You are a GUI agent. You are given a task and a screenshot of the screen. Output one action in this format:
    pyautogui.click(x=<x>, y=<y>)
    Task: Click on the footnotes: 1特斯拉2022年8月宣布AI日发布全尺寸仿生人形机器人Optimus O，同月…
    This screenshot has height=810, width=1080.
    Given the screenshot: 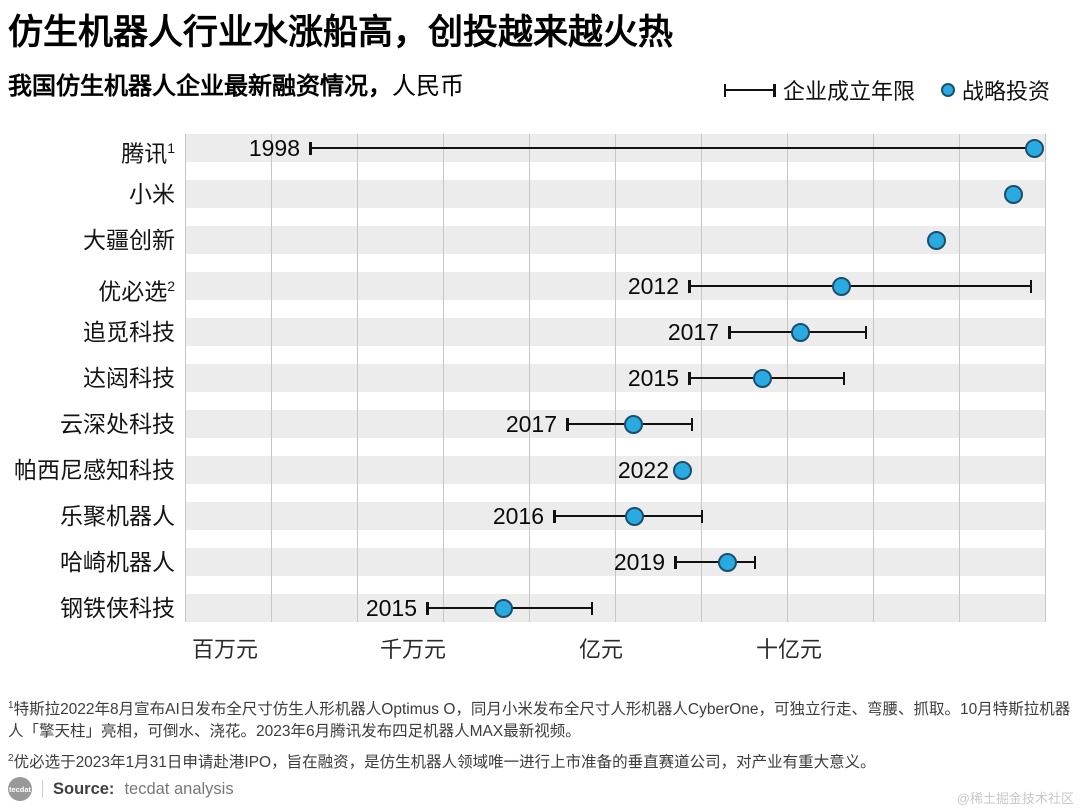 What is the action you would take?
    pyautogui.click(x=541, y=736)
    